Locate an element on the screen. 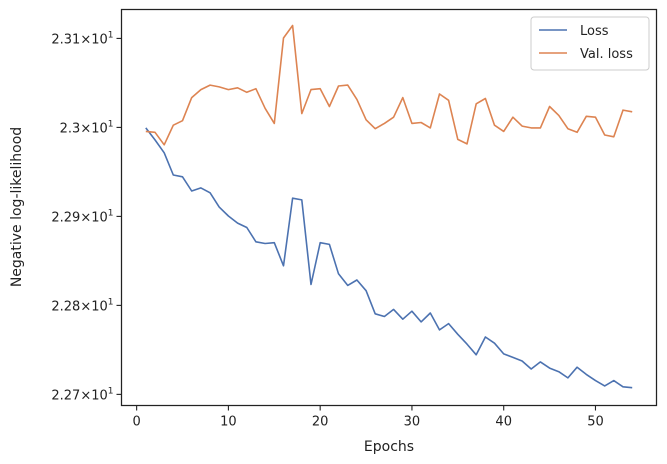  y-tick-label: 2.31×10¹ is located at coordinates (82, 38).